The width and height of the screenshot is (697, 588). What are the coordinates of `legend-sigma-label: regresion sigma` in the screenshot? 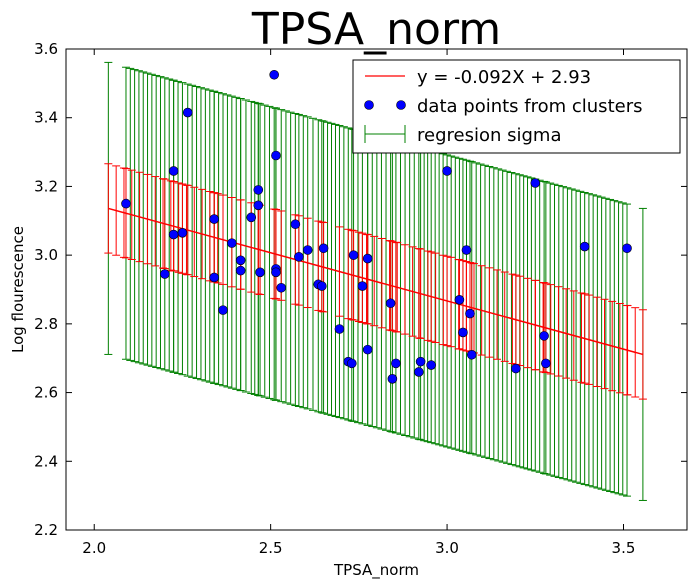 It's located at (489, 135).